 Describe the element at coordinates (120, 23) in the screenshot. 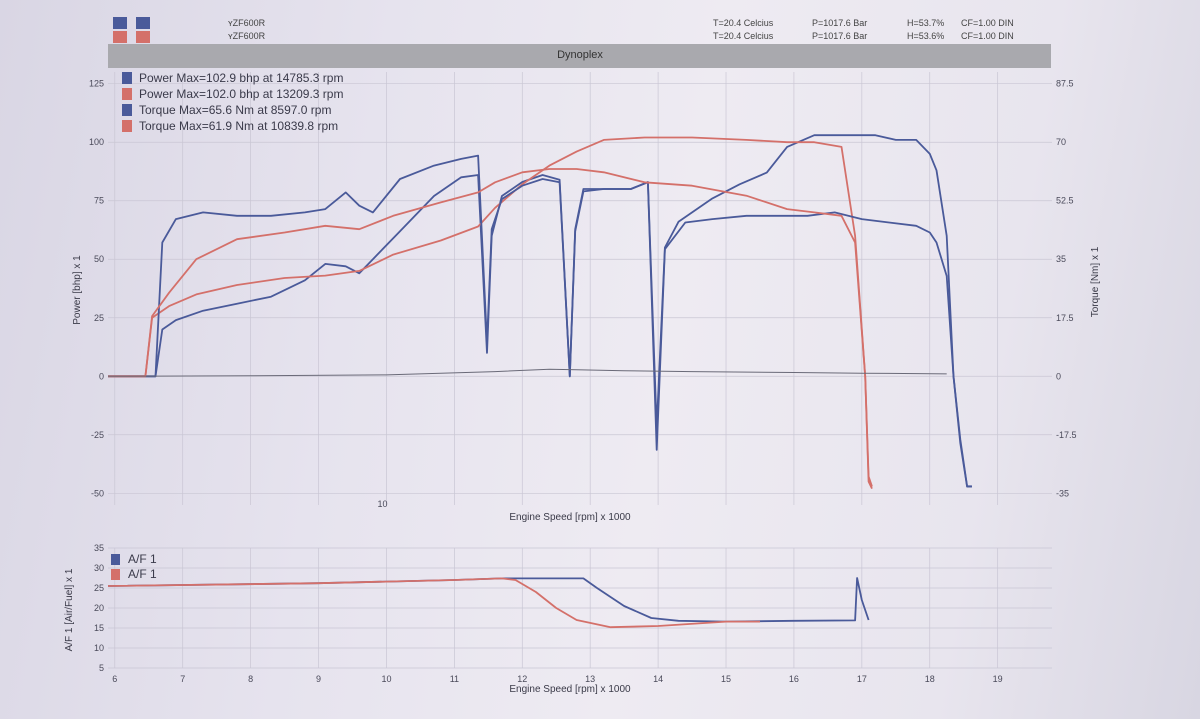

I see `run1-swatch-a` at that location.